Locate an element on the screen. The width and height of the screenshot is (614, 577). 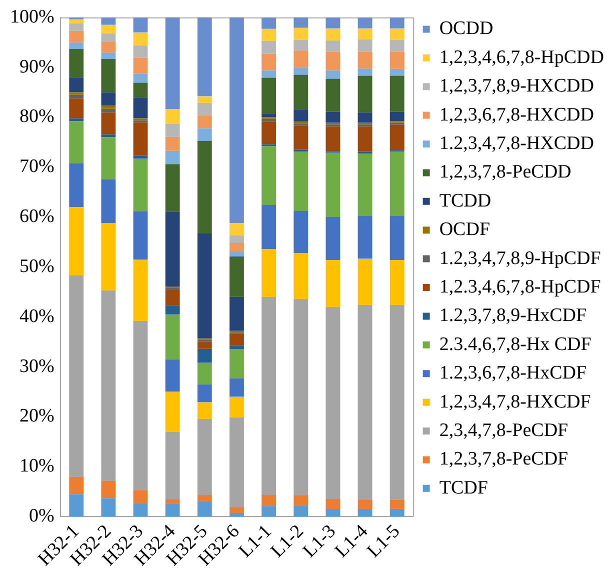
y-tick-label: 50% is located at coordinates (37, 266).